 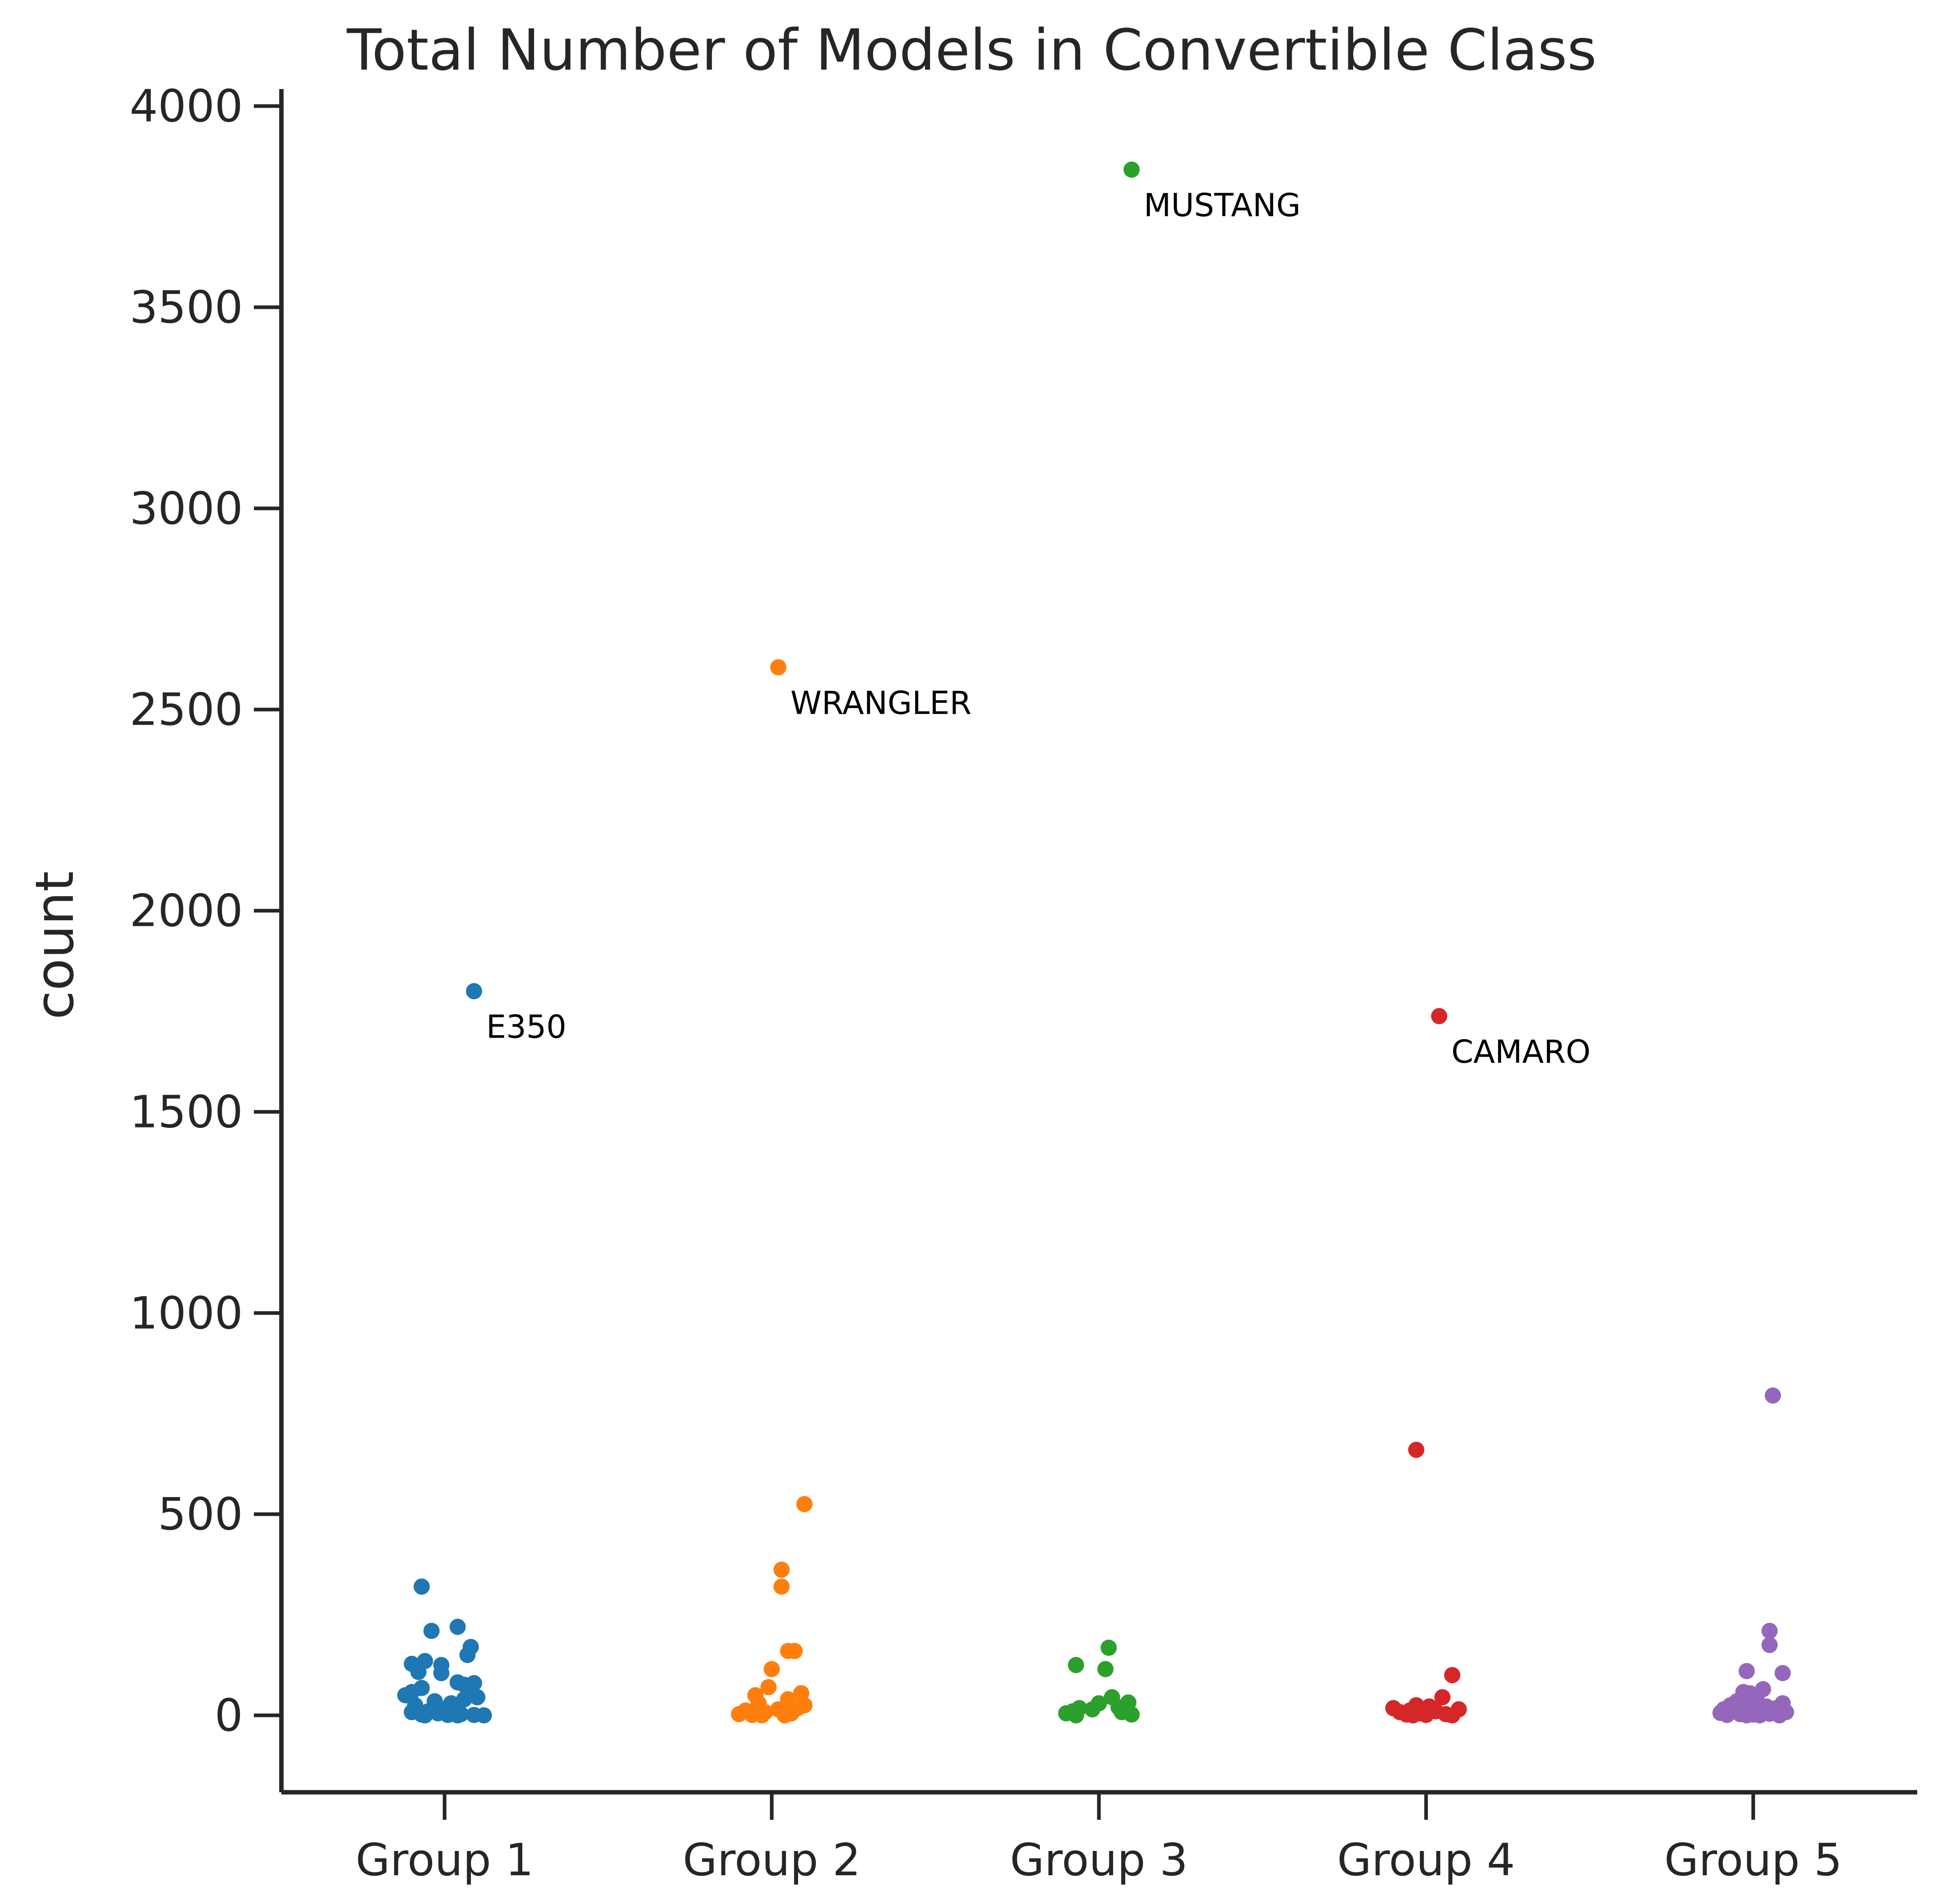 What do you see at coordinates (772, 1860) in the screenshot?
I see `x-tick-label: Group 2` at bounding box center [772, 1860].